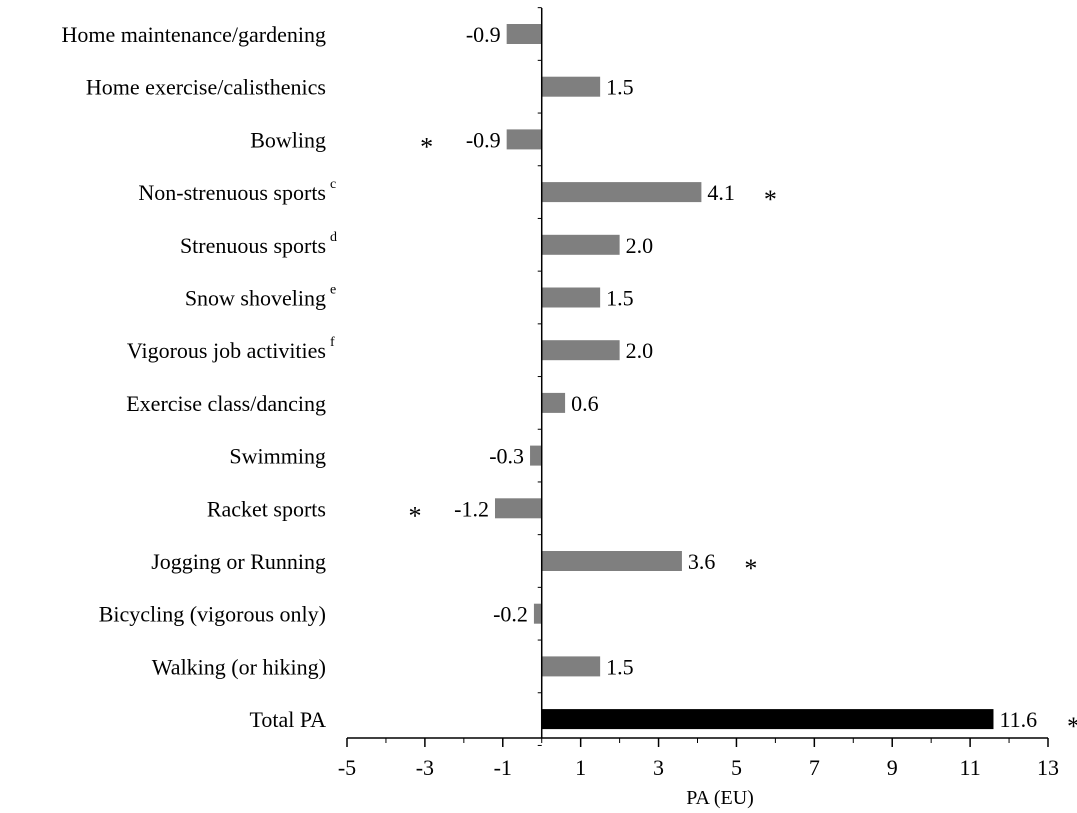 Image resolution: width=1077 pixels, height=813 pixels. Describe the element at coordinates (814, 767) in the screenshot. I see `x-tick-label: 7` at that location.